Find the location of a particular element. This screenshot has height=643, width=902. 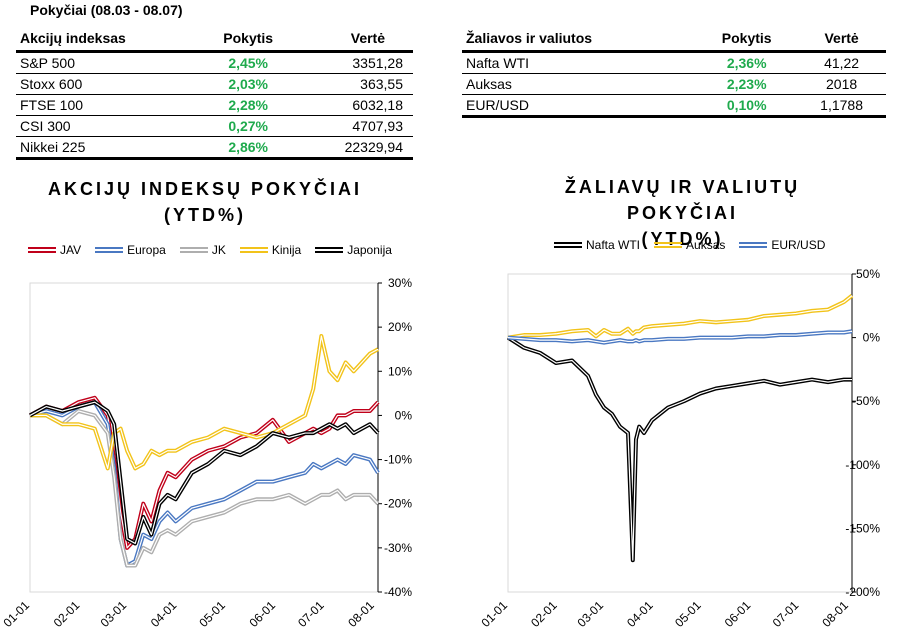

y-tick-label: -30% is located at coordinates (398, 548).